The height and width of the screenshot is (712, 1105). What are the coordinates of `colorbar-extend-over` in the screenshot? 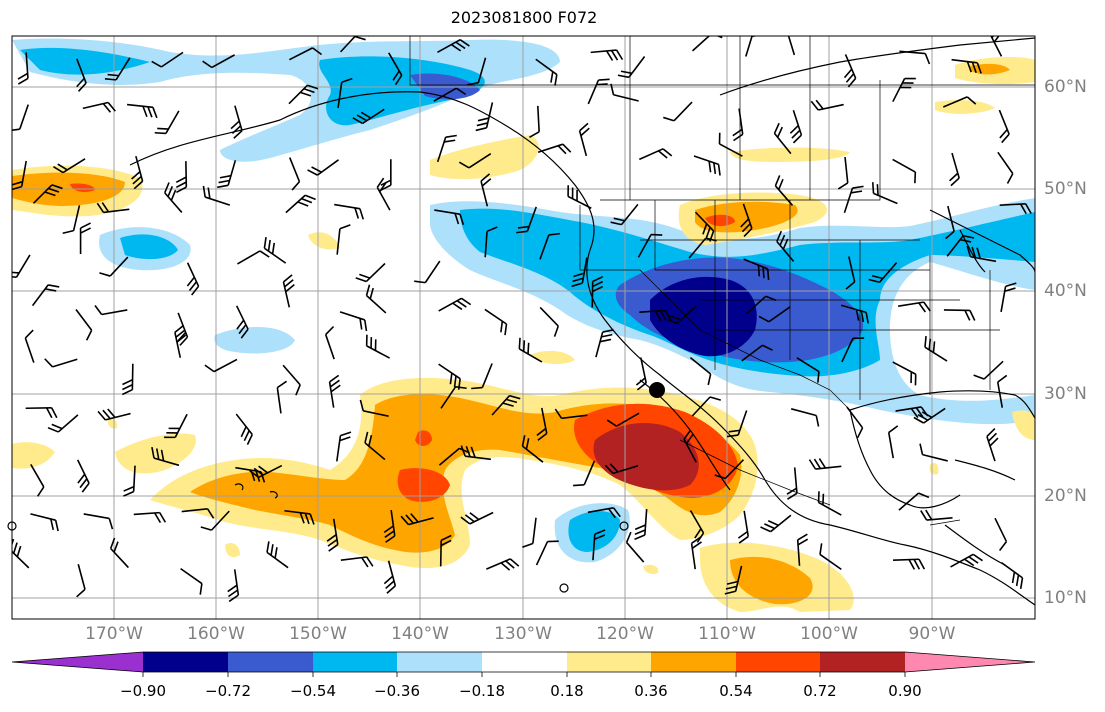 It's located at (970, 662).